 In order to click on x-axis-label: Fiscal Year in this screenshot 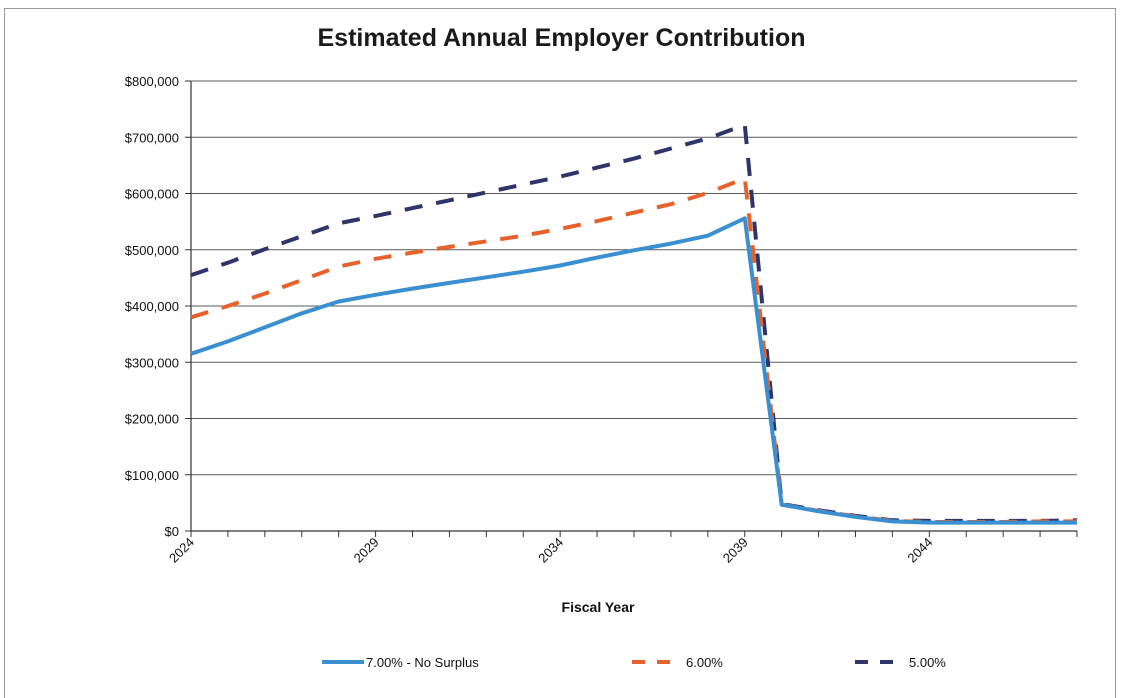, I will do `click(598, 607)`.